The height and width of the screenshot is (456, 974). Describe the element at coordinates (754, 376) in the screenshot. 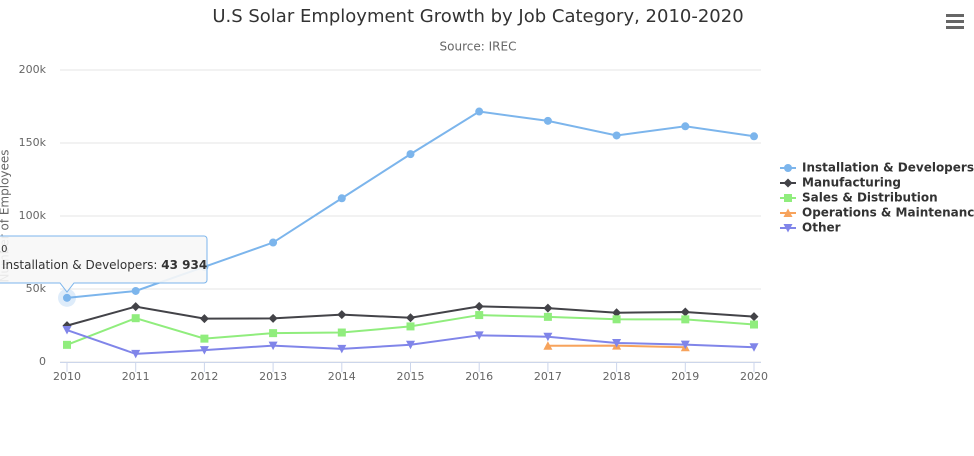

I see `x-tick-label: 2020` at that location.